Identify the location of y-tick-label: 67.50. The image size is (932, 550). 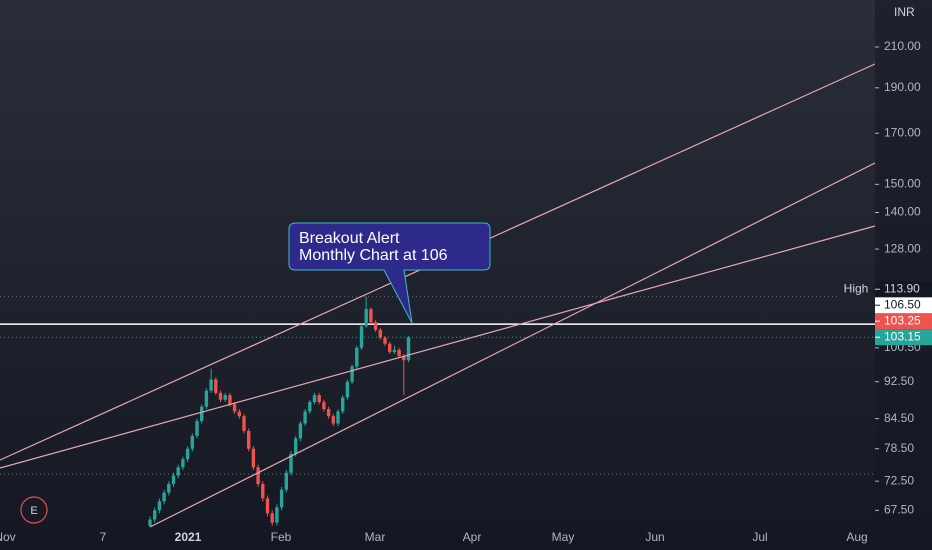
(899, 510).